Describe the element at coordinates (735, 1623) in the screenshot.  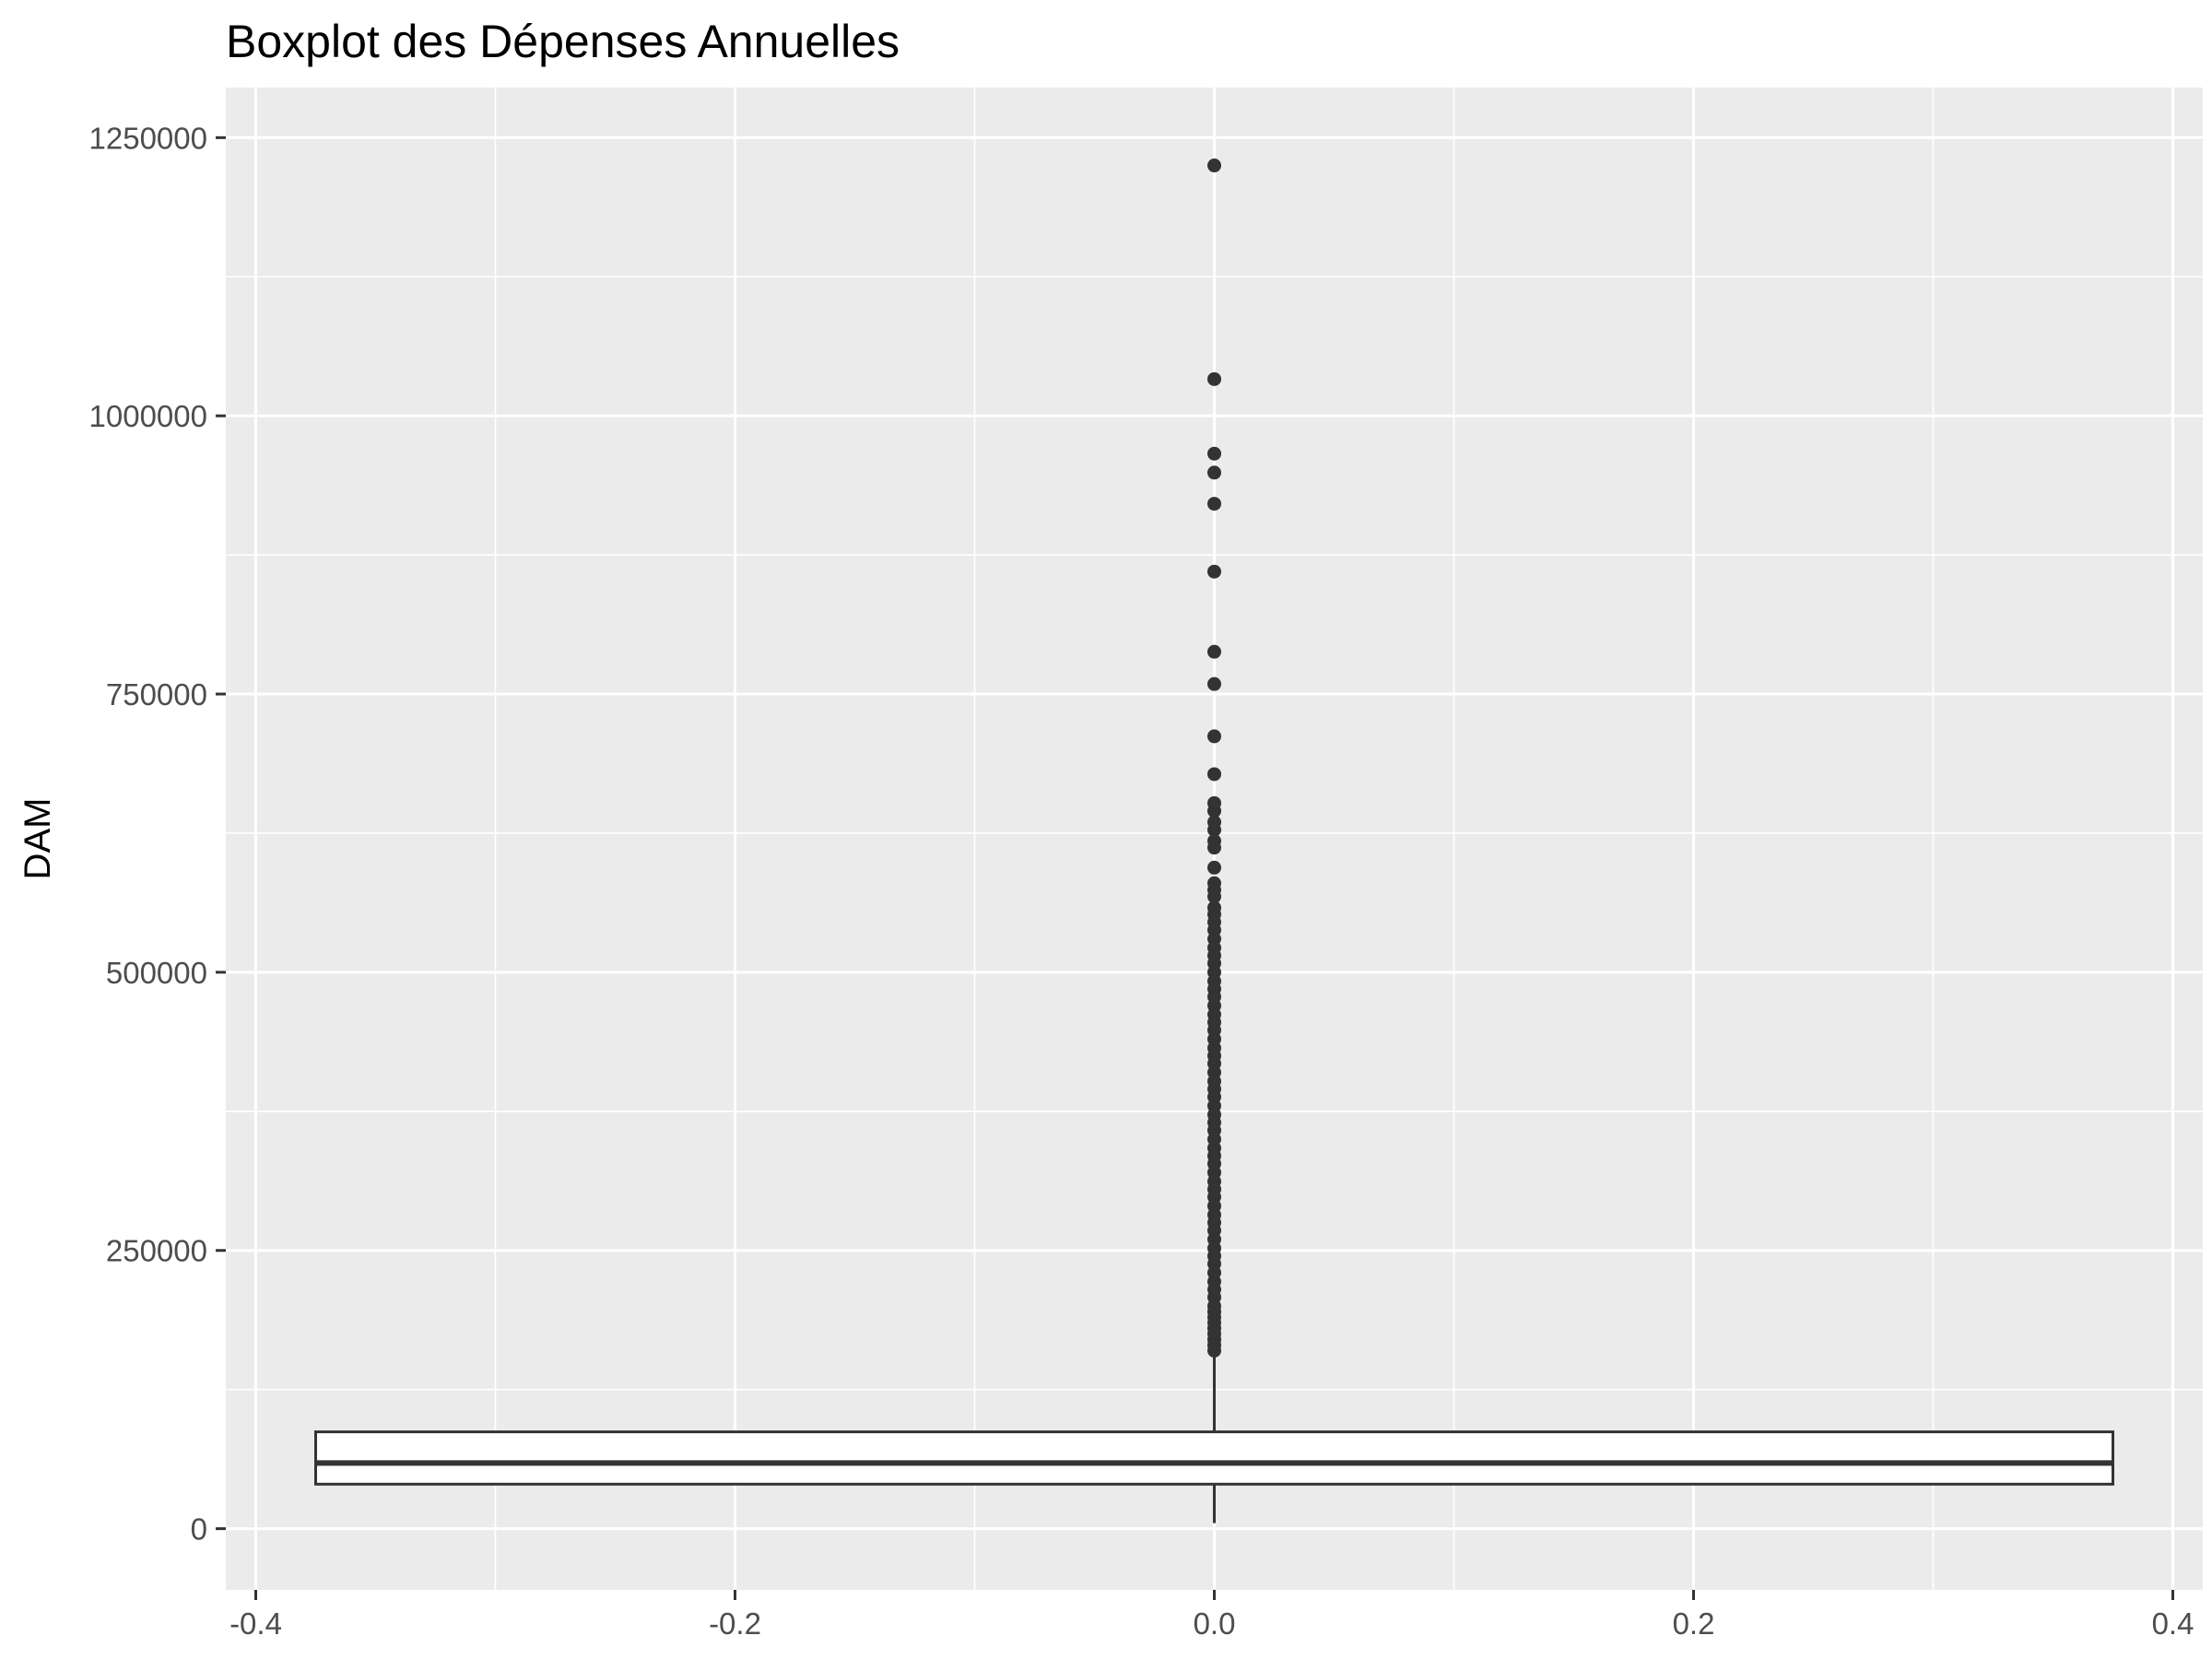
I see `x-tick-label: -0.2` at that location.